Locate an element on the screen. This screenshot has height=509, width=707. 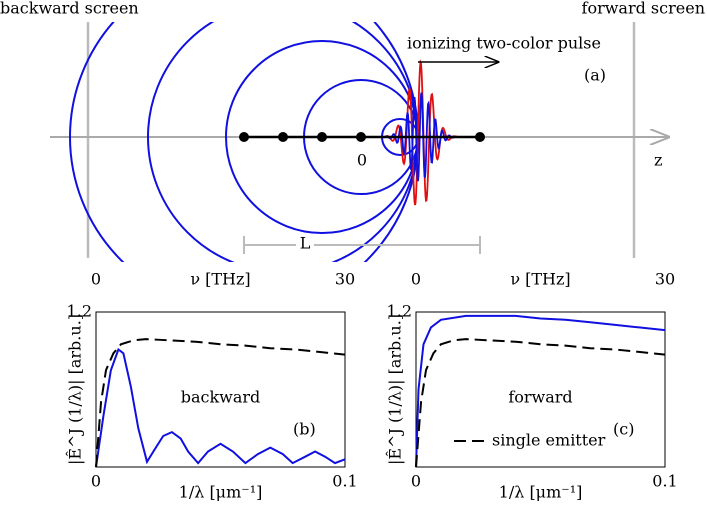
axis-label: z is located at coordinates (658, 160).